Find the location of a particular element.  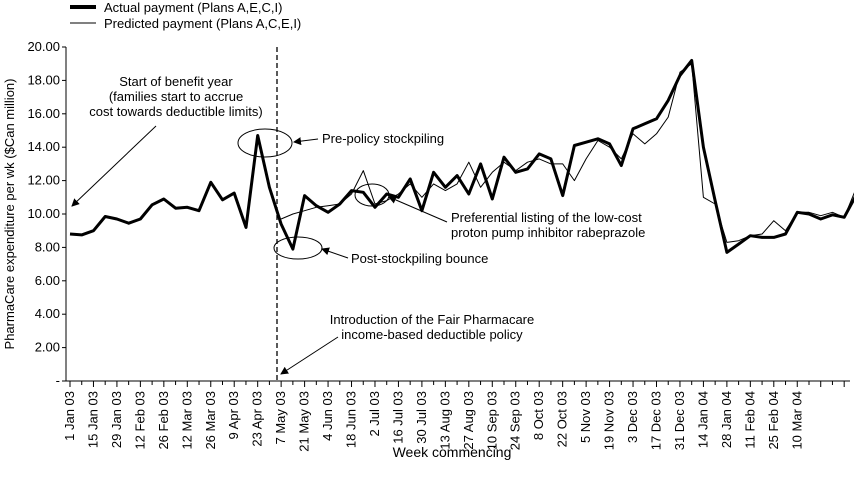

x-axis-title: Week commencing is located at coordinates (452, 452).